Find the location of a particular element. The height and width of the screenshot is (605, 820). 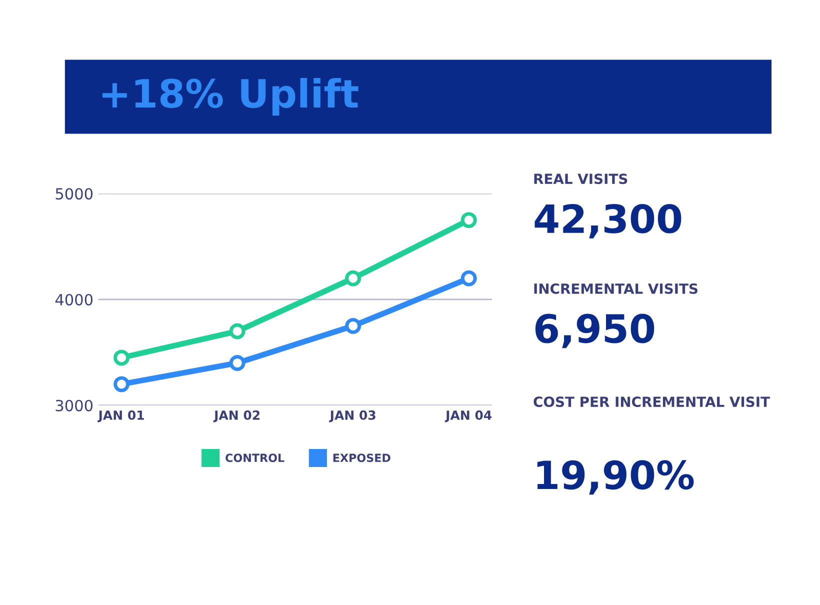

text: COST PER INCREMENTAL VISIT is located at coordinates (652, 402).